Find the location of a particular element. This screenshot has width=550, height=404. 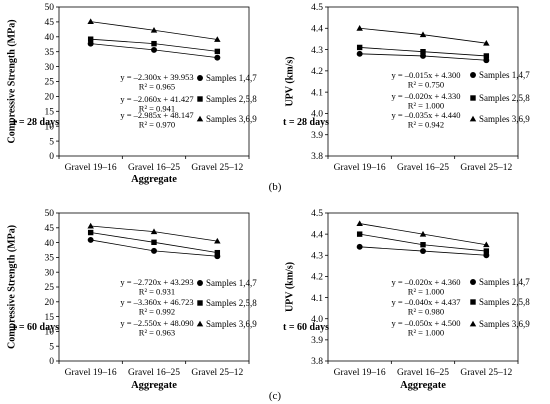

y-tick-label: 15 is located at coordinates (50, 318).